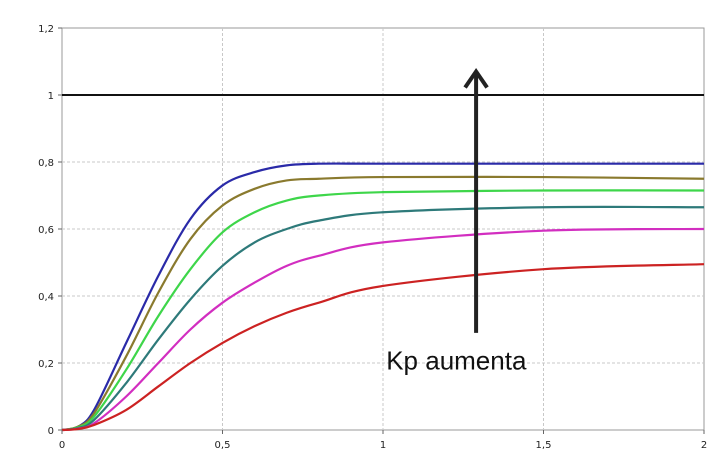 This screenshot has width=725, height=467. What do you see at coordinates (46, 163) in the screenshot?
I see `y-tick-label: 0,8` at bounding box center [46, 163].